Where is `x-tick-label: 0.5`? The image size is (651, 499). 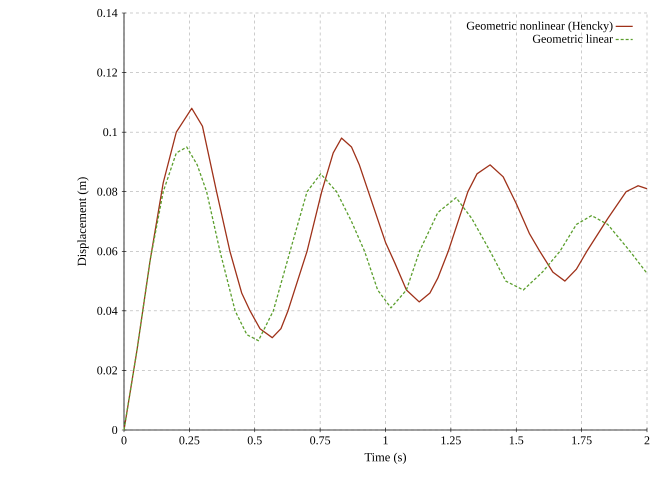 x-tick-label: 0.5 is located at coordinates (255, 440).